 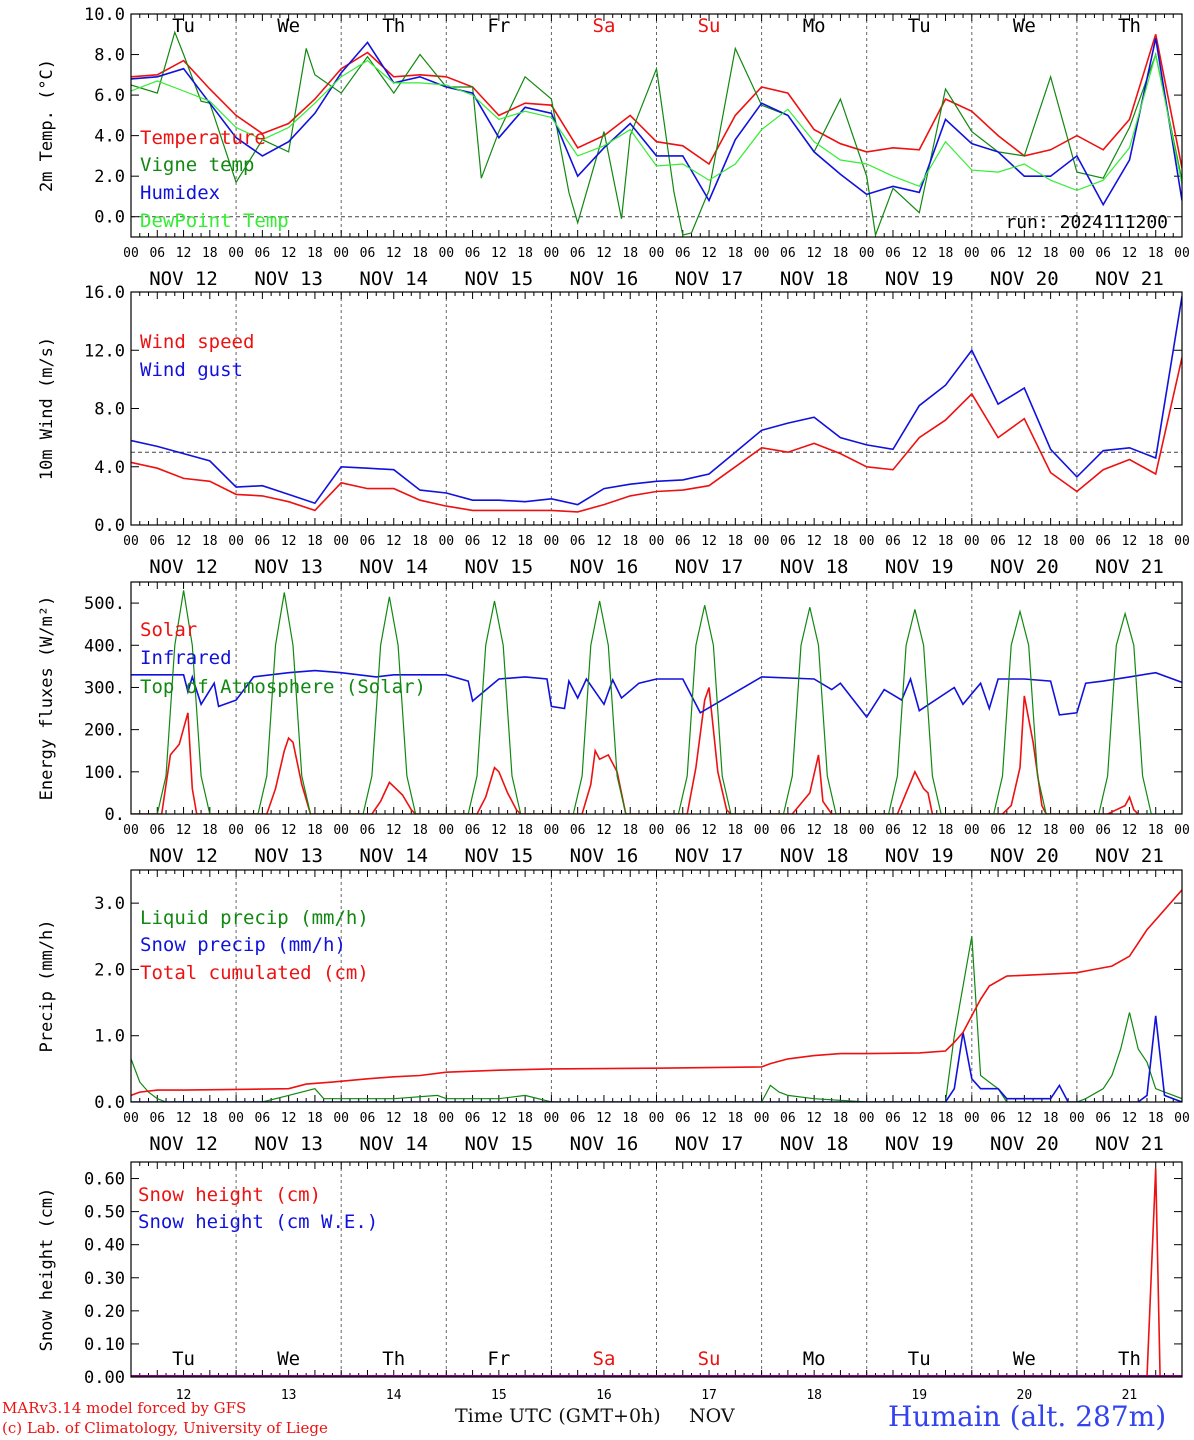 What do you see at coordinates (1129, 279) in the screenshot?
I see `date-label: NOV 21` at bounding box center [1129, 279].